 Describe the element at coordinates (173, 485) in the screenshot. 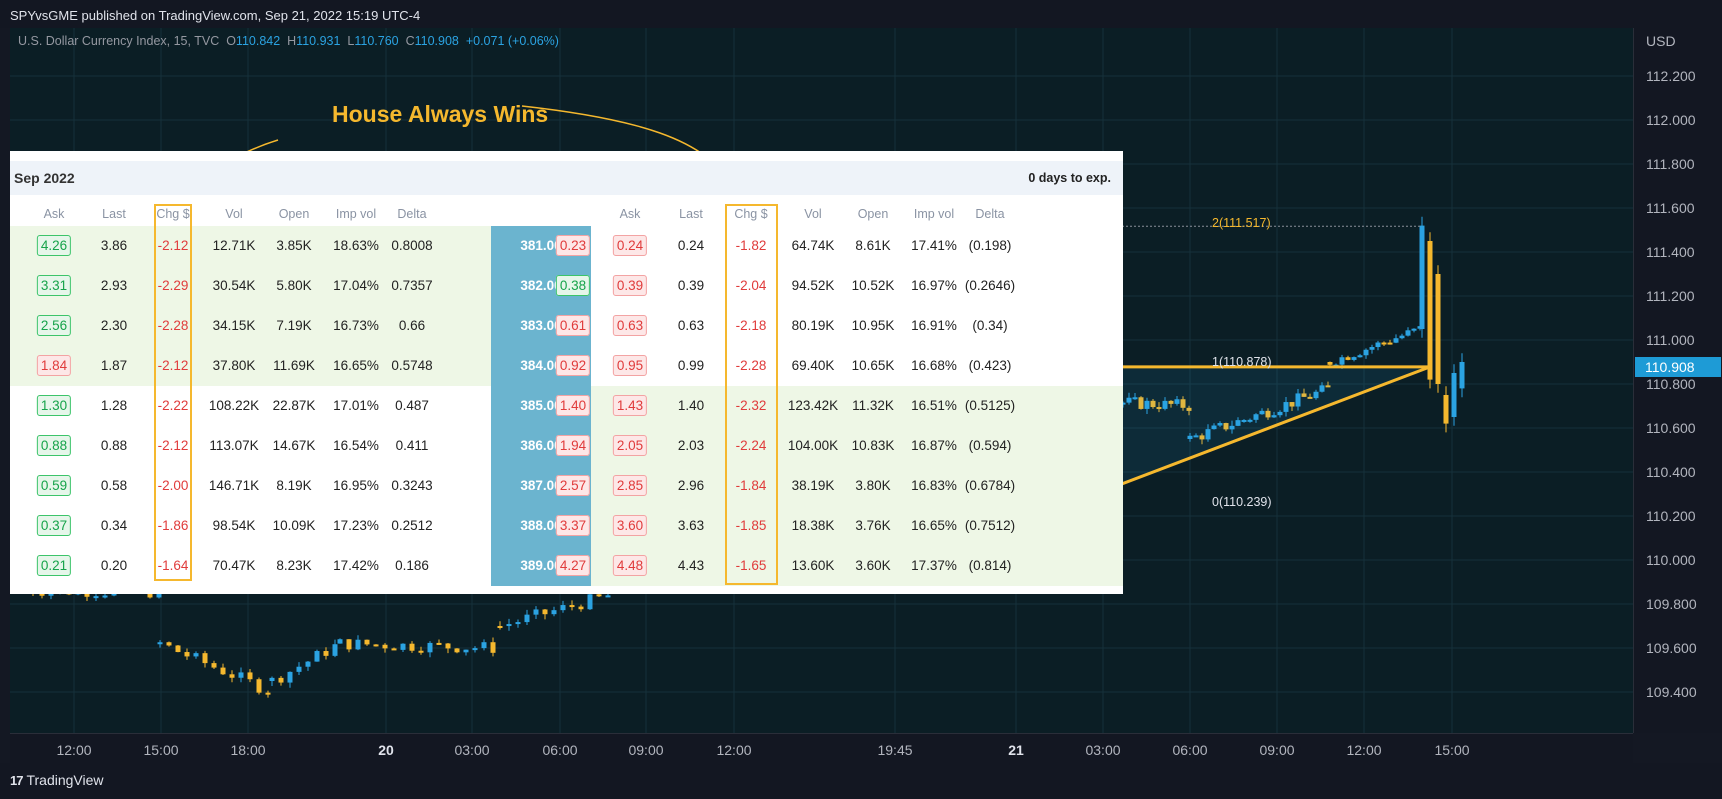

I see `call-change: -2.00` at that location.